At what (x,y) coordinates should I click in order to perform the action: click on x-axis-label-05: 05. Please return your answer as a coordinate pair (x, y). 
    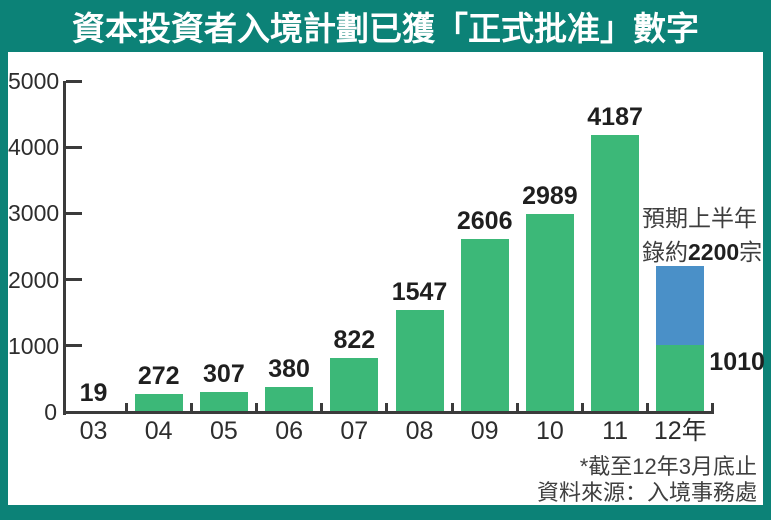
    Looking at the image, I should click on (223, 431).